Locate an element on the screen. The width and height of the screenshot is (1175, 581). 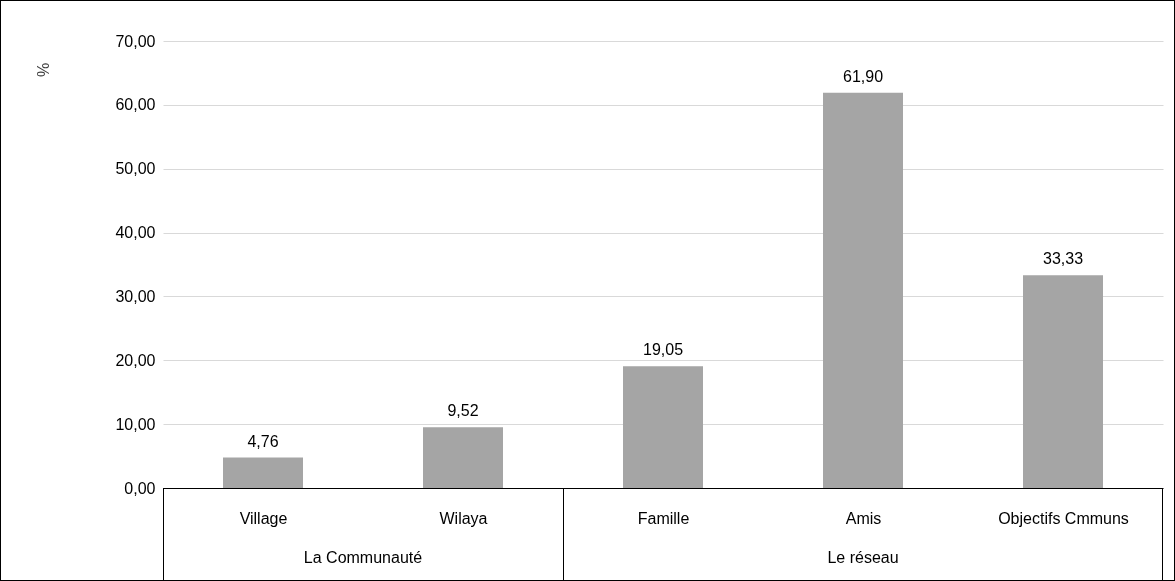
data-label: 19,05 is located at coordinates (663, 350).